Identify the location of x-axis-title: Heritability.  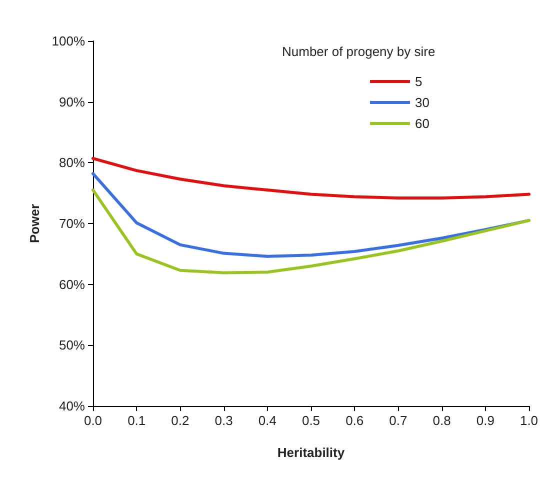
(311, 452).